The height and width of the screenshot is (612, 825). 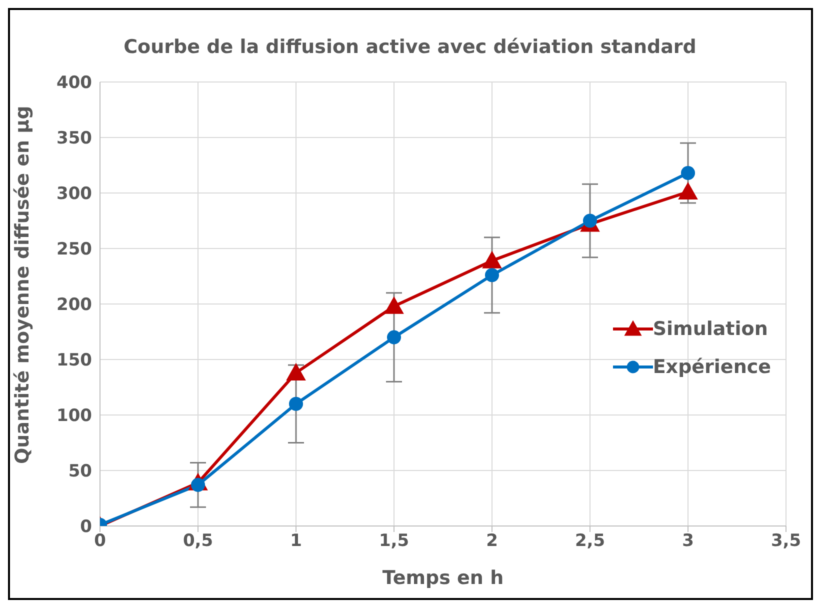 I want to click on y-tick-label: 300, so click(x=74, y=194).